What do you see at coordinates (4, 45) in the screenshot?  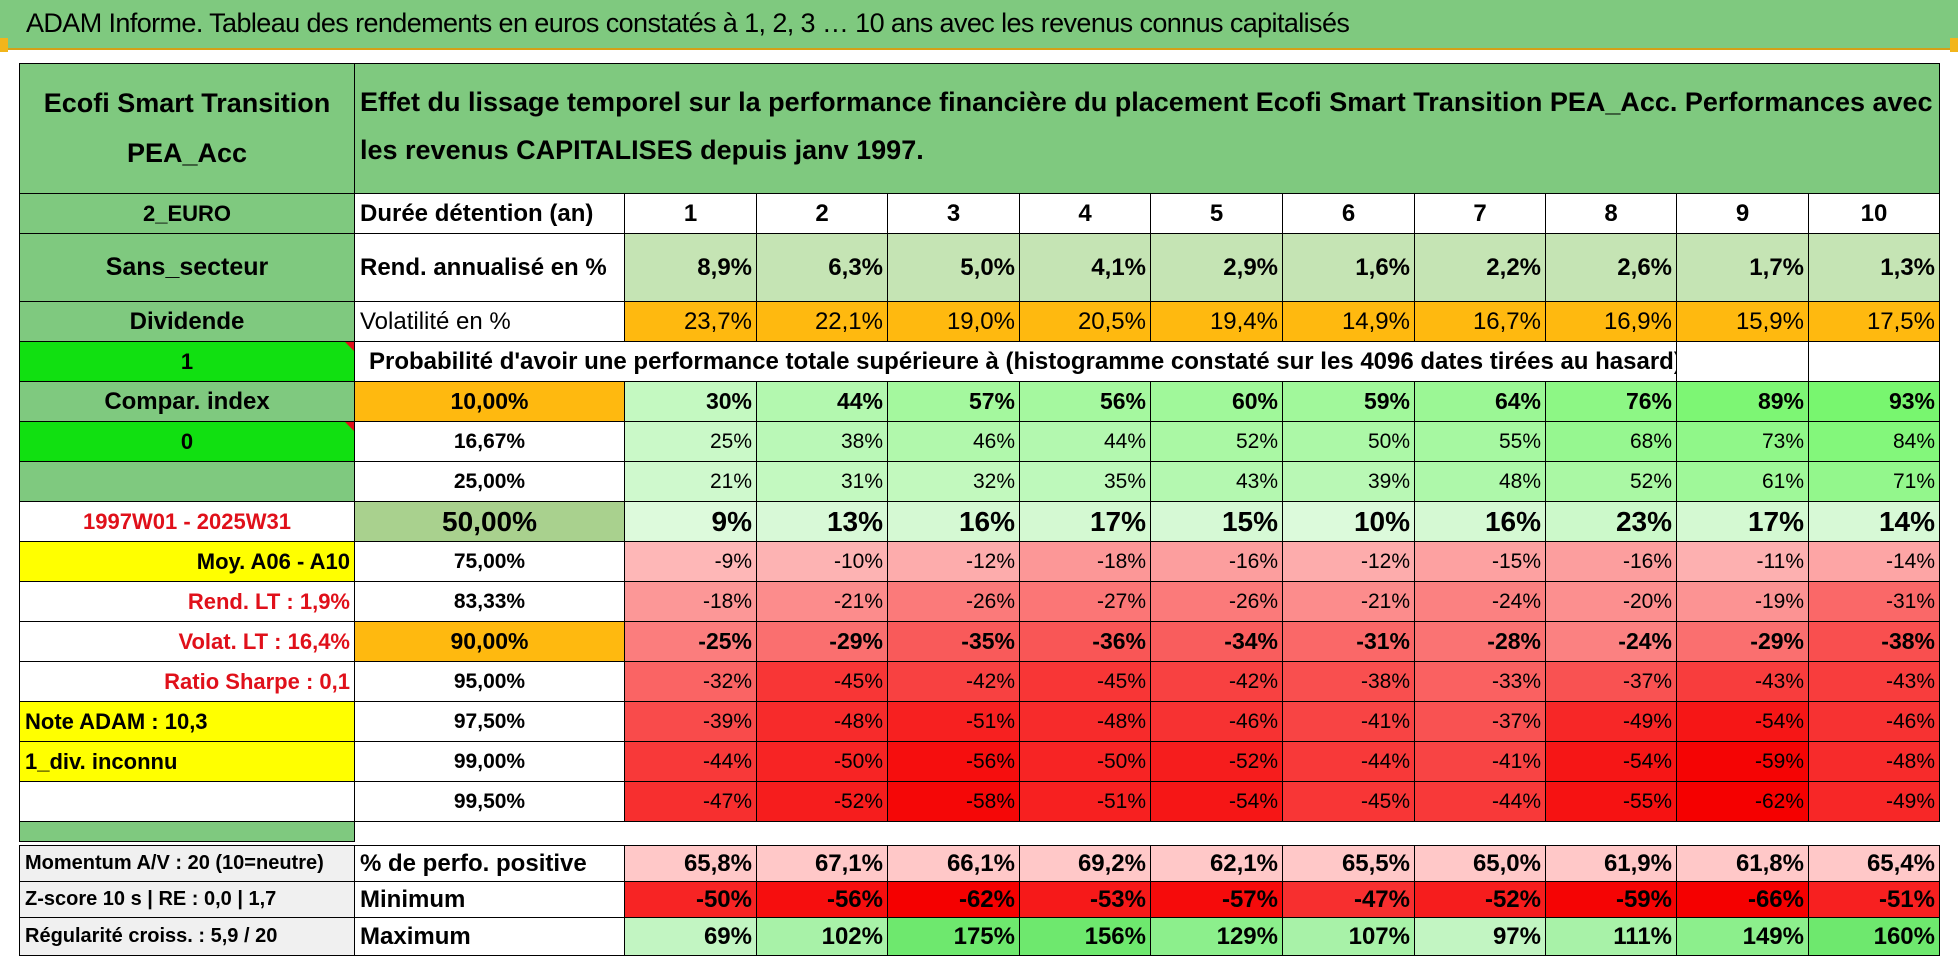 I see `left-corner-marker` at bounding box center [4, 45].